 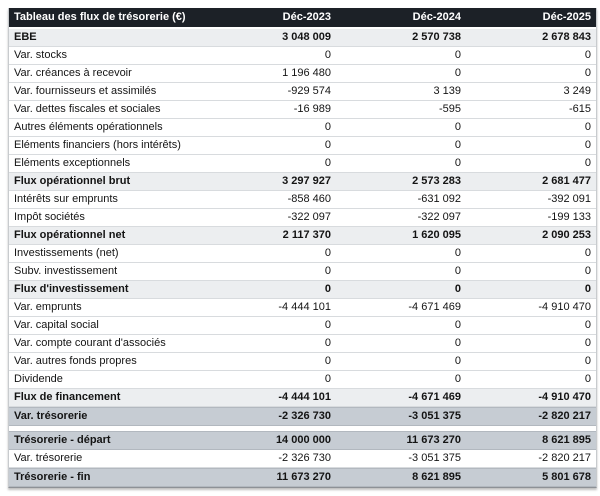 What do you see at coordinates (531, 200) in the screenshot?
I see `cell-value: -392 091` at bounding box center [531, 200].